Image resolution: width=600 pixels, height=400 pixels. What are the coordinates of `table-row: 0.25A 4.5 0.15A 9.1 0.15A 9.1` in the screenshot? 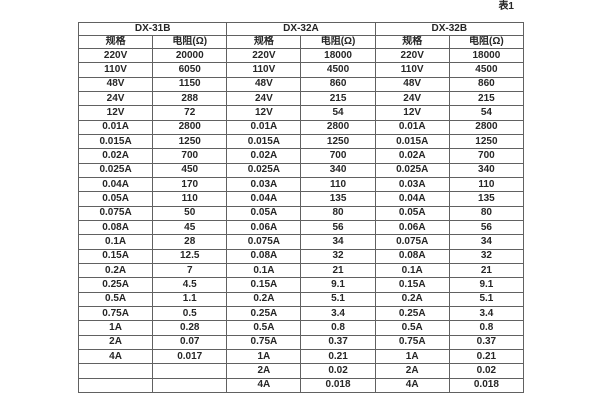 It's located at (301, 285).